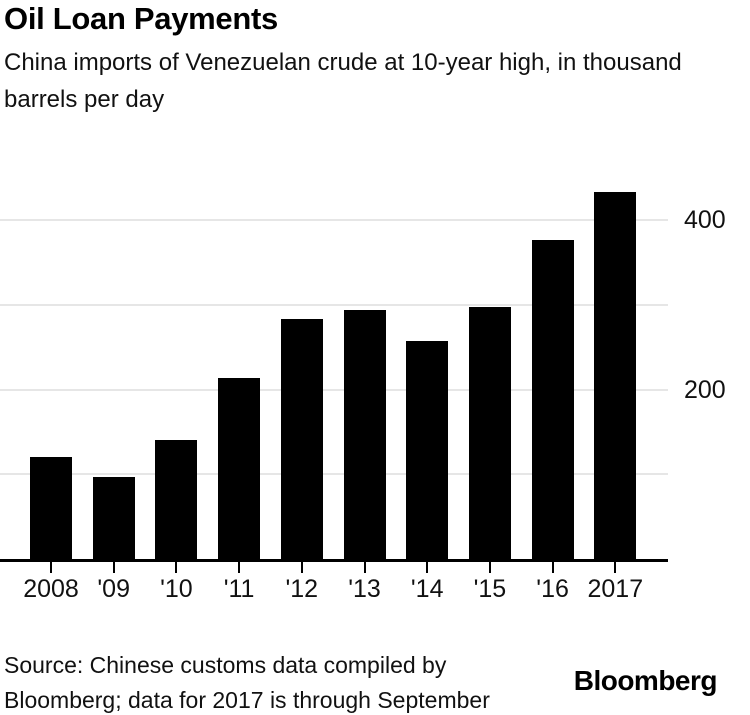  Describe the element at coordinates (490, 589) in the screenshot. I see `x-tick-label-15: '15` at that location.